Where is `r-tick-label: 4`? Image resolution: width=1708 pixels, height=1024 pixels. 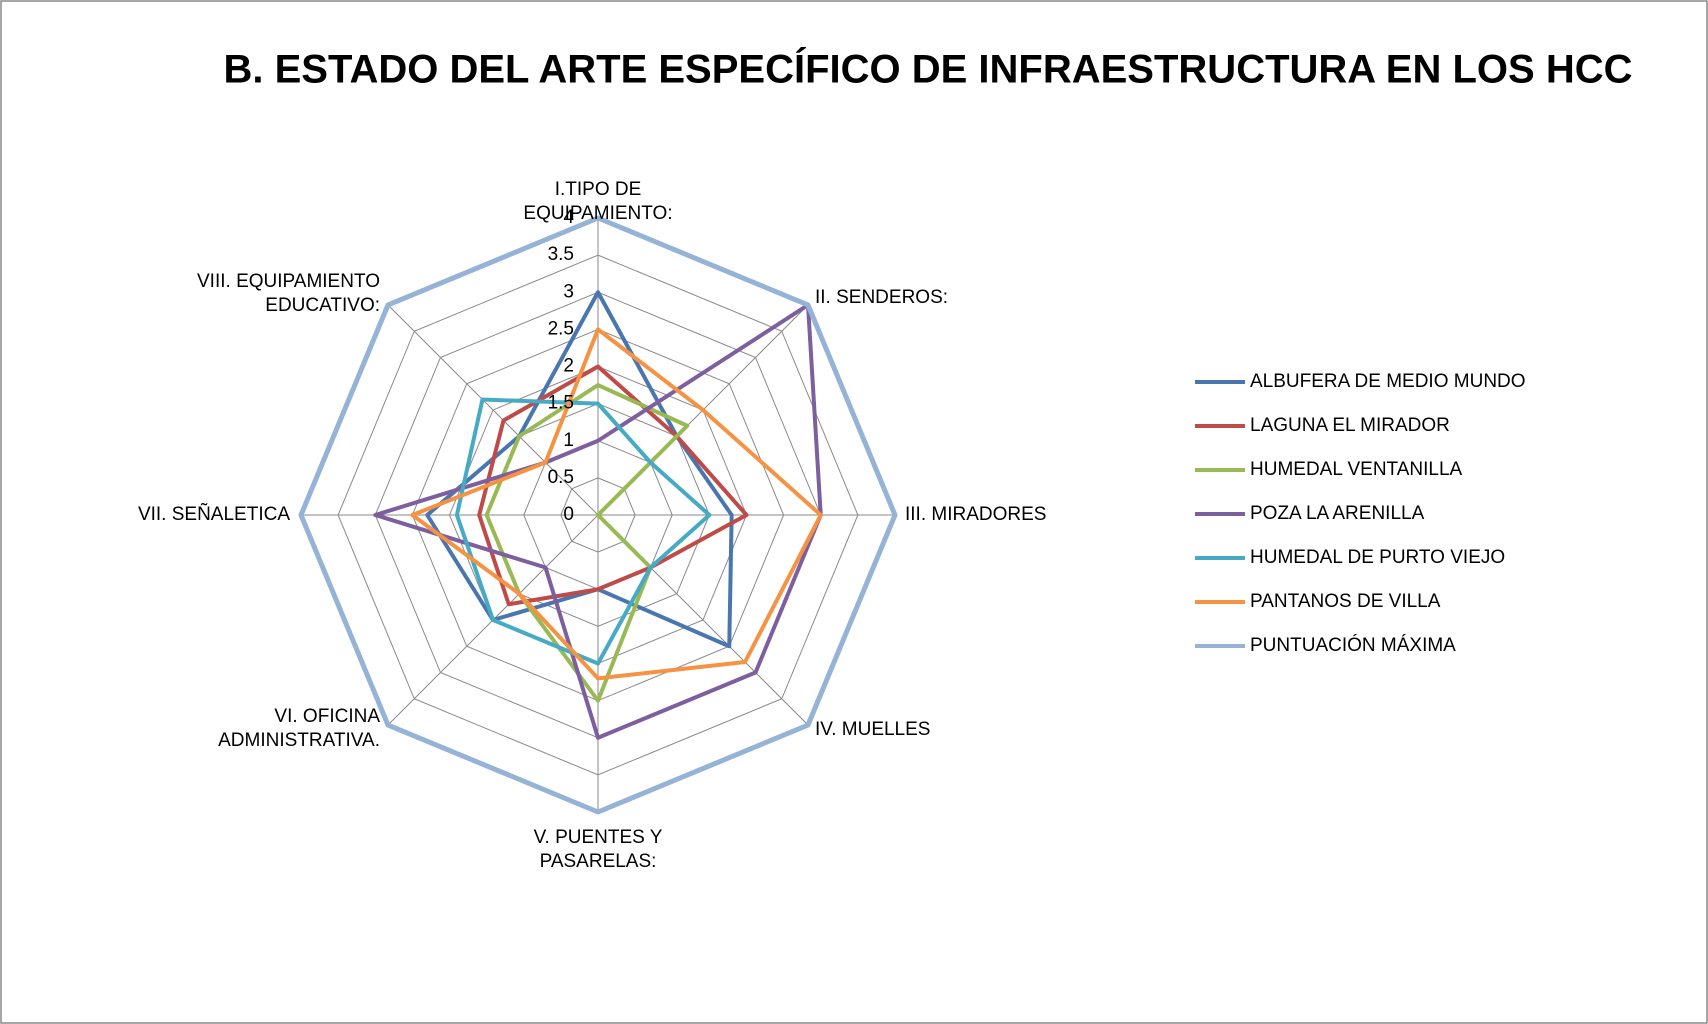
r-tick-label: 4 is located at coordinates (568, 217).